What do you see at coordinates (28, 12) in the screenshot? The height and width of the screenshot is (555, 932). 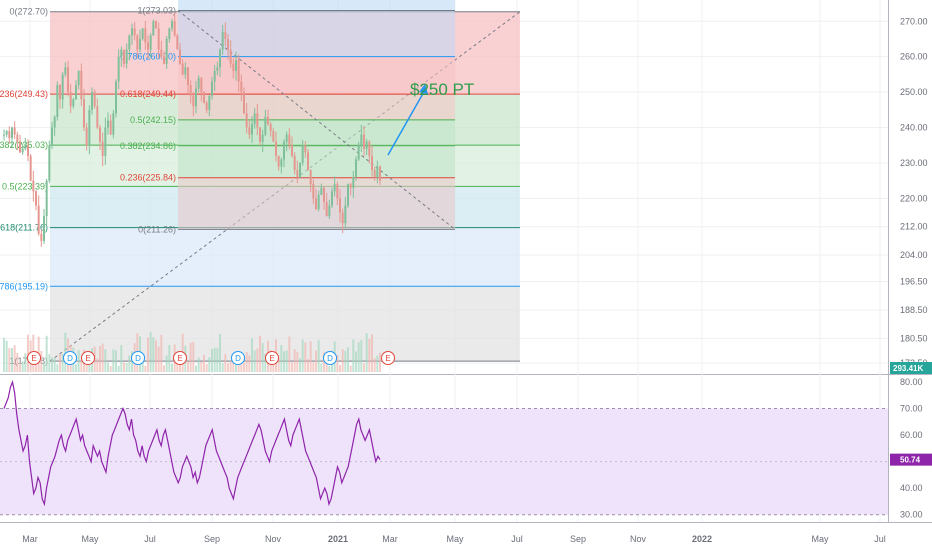 I see `fib-left-level-label: 0(272.70)` at bounding box center [28, 12].